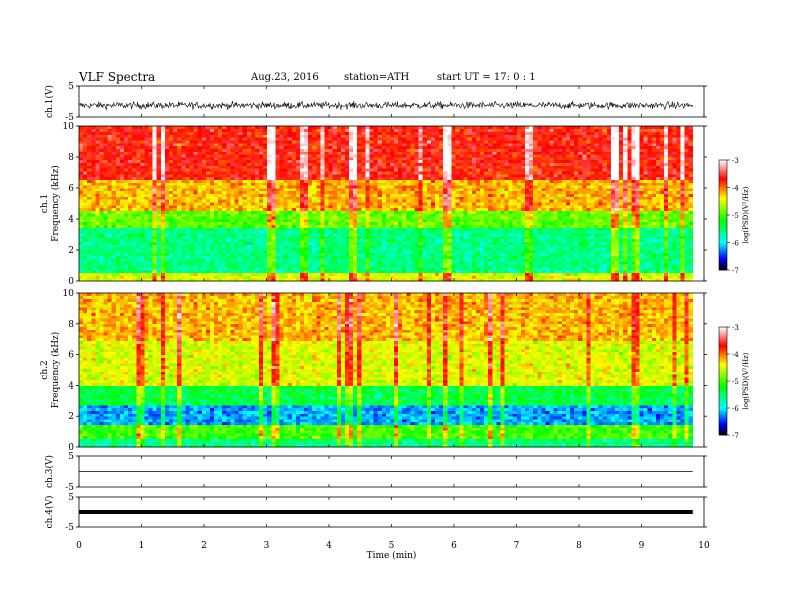 This screenshot has height=612, width=792. Describe the element at coordinates (375, 472) in the screenshot. I see `panel-4: 5-5ch.3(V)` at that location.